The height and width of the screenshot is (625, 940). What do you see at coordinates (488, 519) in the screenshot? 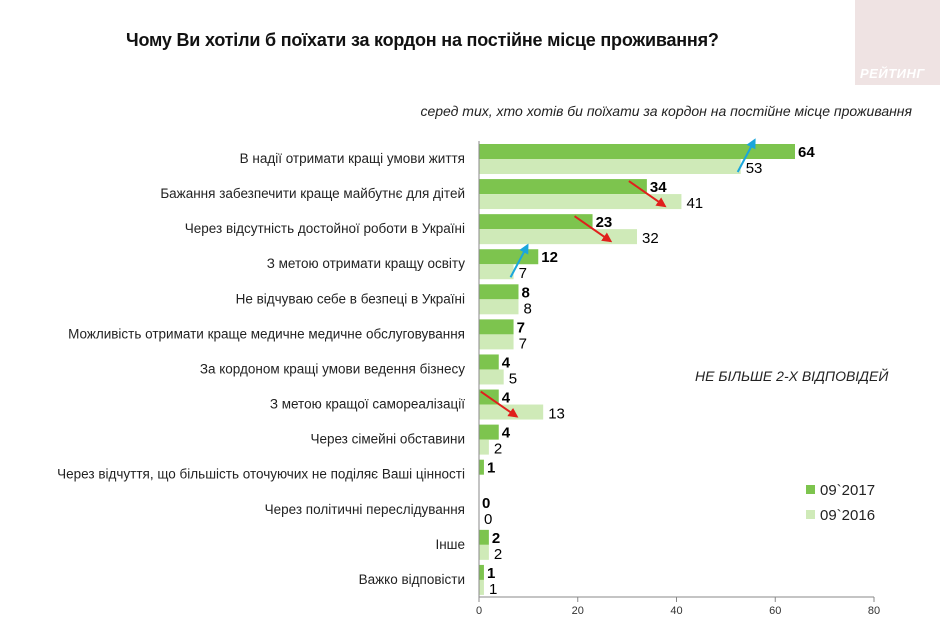
I see `data-label-2016: 0` at bounding box center [488, 519].